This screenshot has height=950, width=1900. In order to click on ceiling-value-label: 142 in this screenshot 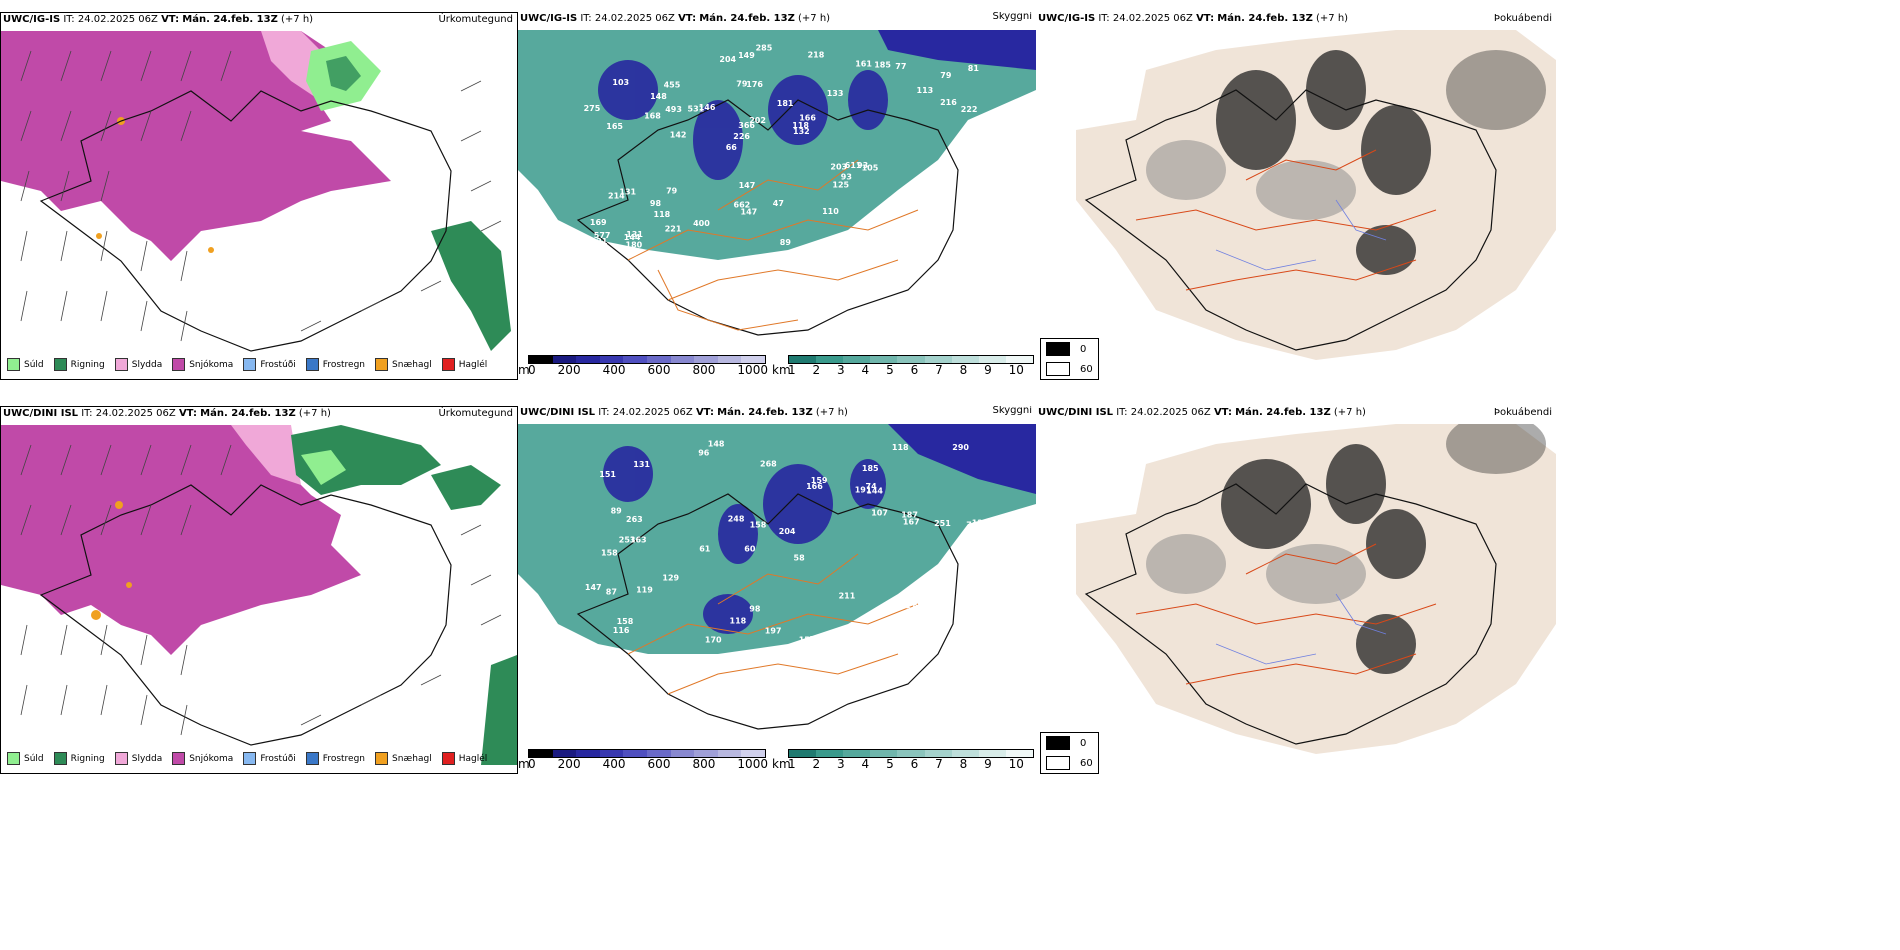, I will do `click(678, 135)`.